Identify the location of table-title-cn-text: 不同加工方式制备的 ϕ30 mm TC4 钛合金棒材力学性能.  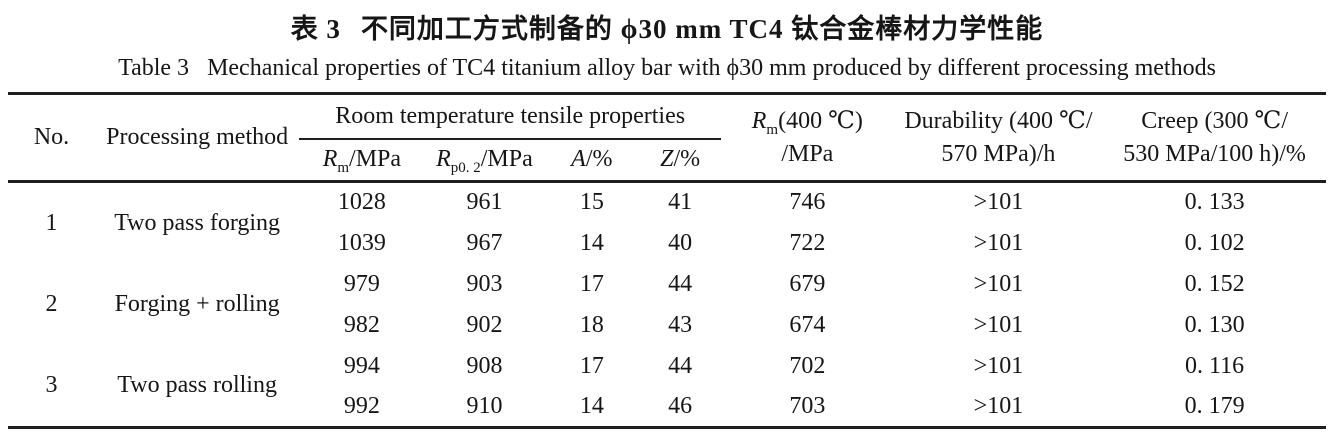
(702, 29).